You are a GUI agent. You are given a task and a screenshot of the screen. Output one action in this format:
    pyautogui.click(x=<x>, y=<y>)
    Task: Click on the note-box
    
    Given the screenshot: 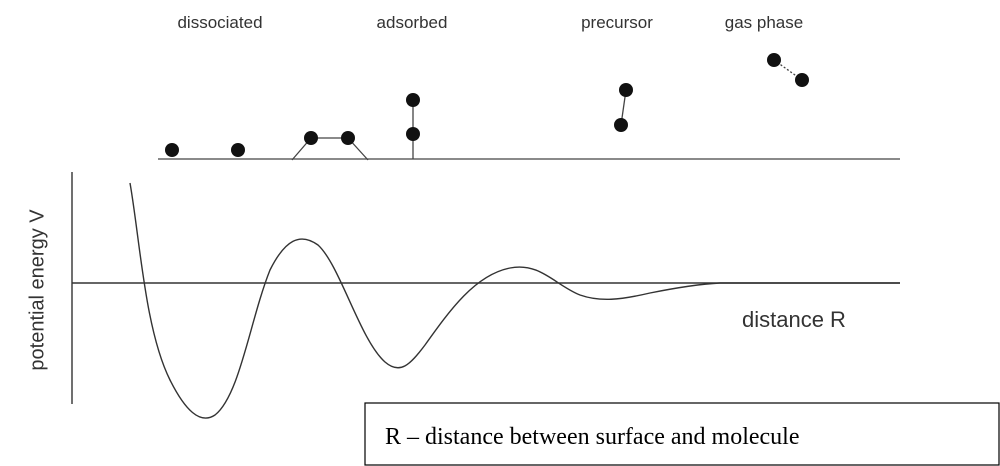 What is the action you would take?
    pyautogui.click(x=682, y=434)
    